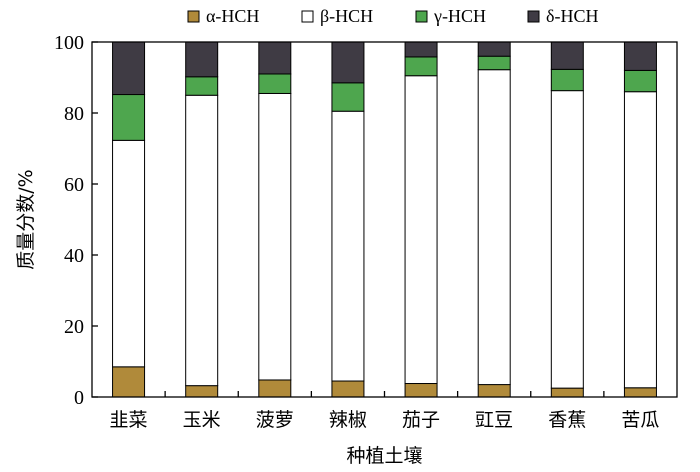 This screenshot has height=472, width=700. Describe the element at coordinates (232, 16) in the screenshot. I see `legend-label: α-HCH` at that location.